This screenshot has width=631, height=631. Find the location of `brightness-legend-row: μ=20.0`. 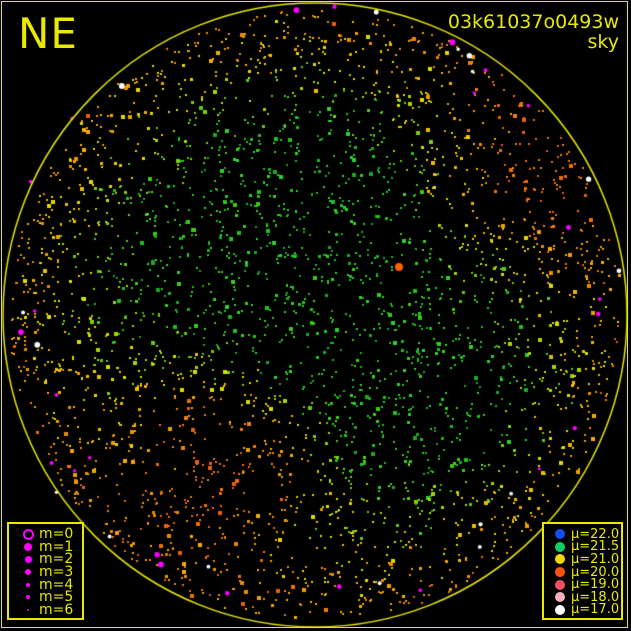

brightness-legend-row: μ=20.0 is located at coordinates (585, 572).